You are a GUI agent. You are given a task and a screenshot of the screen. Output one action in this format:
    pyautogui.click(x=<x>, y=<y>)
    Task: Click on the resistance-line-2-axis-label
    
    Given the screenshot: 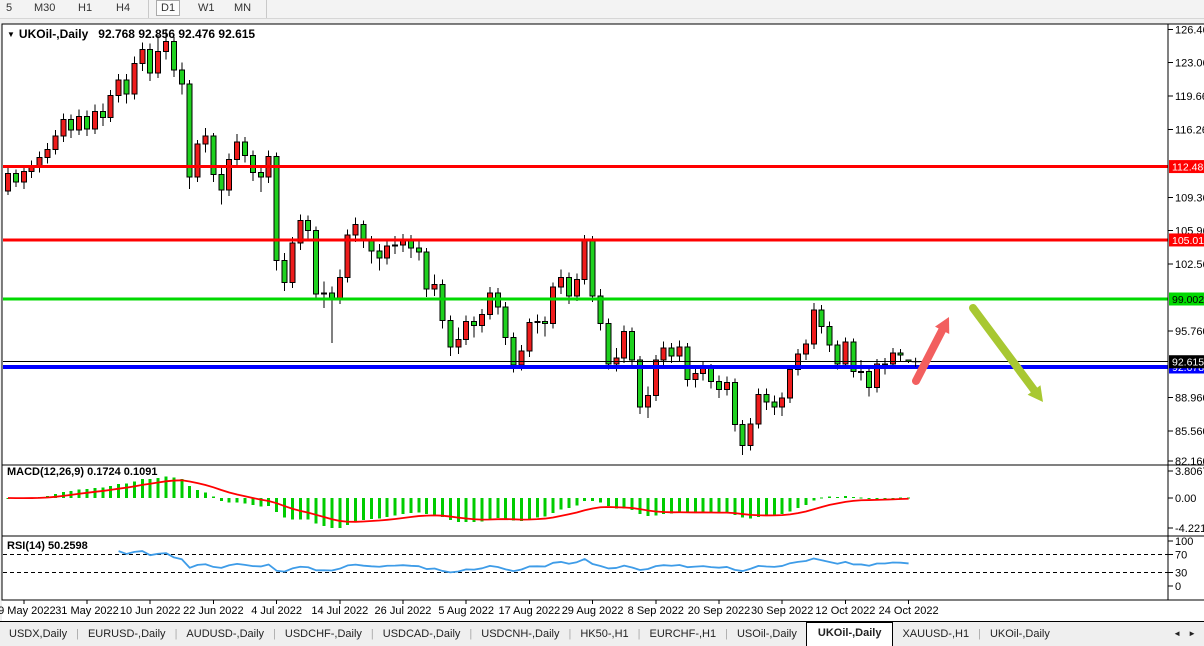 What is the action you would take?
    pyautogui.click(x=1186, y=240)
    